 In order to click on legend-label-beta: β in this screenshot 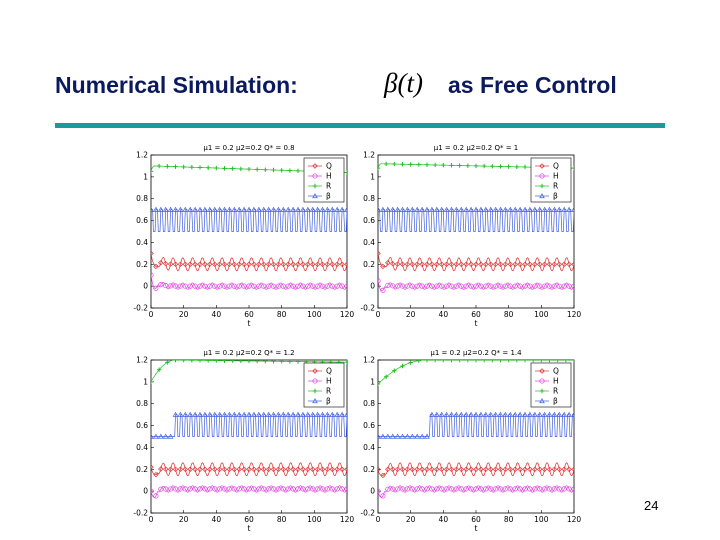, I will do `click(328, 196)`.